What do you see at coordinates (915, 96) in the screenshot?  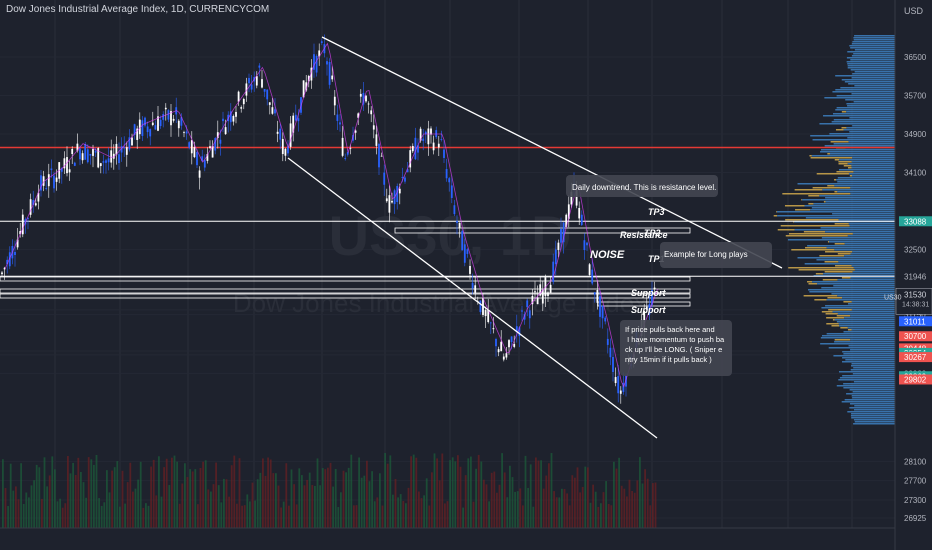 I see `y-tick-label: 35700` at bounding box center [915, 96].